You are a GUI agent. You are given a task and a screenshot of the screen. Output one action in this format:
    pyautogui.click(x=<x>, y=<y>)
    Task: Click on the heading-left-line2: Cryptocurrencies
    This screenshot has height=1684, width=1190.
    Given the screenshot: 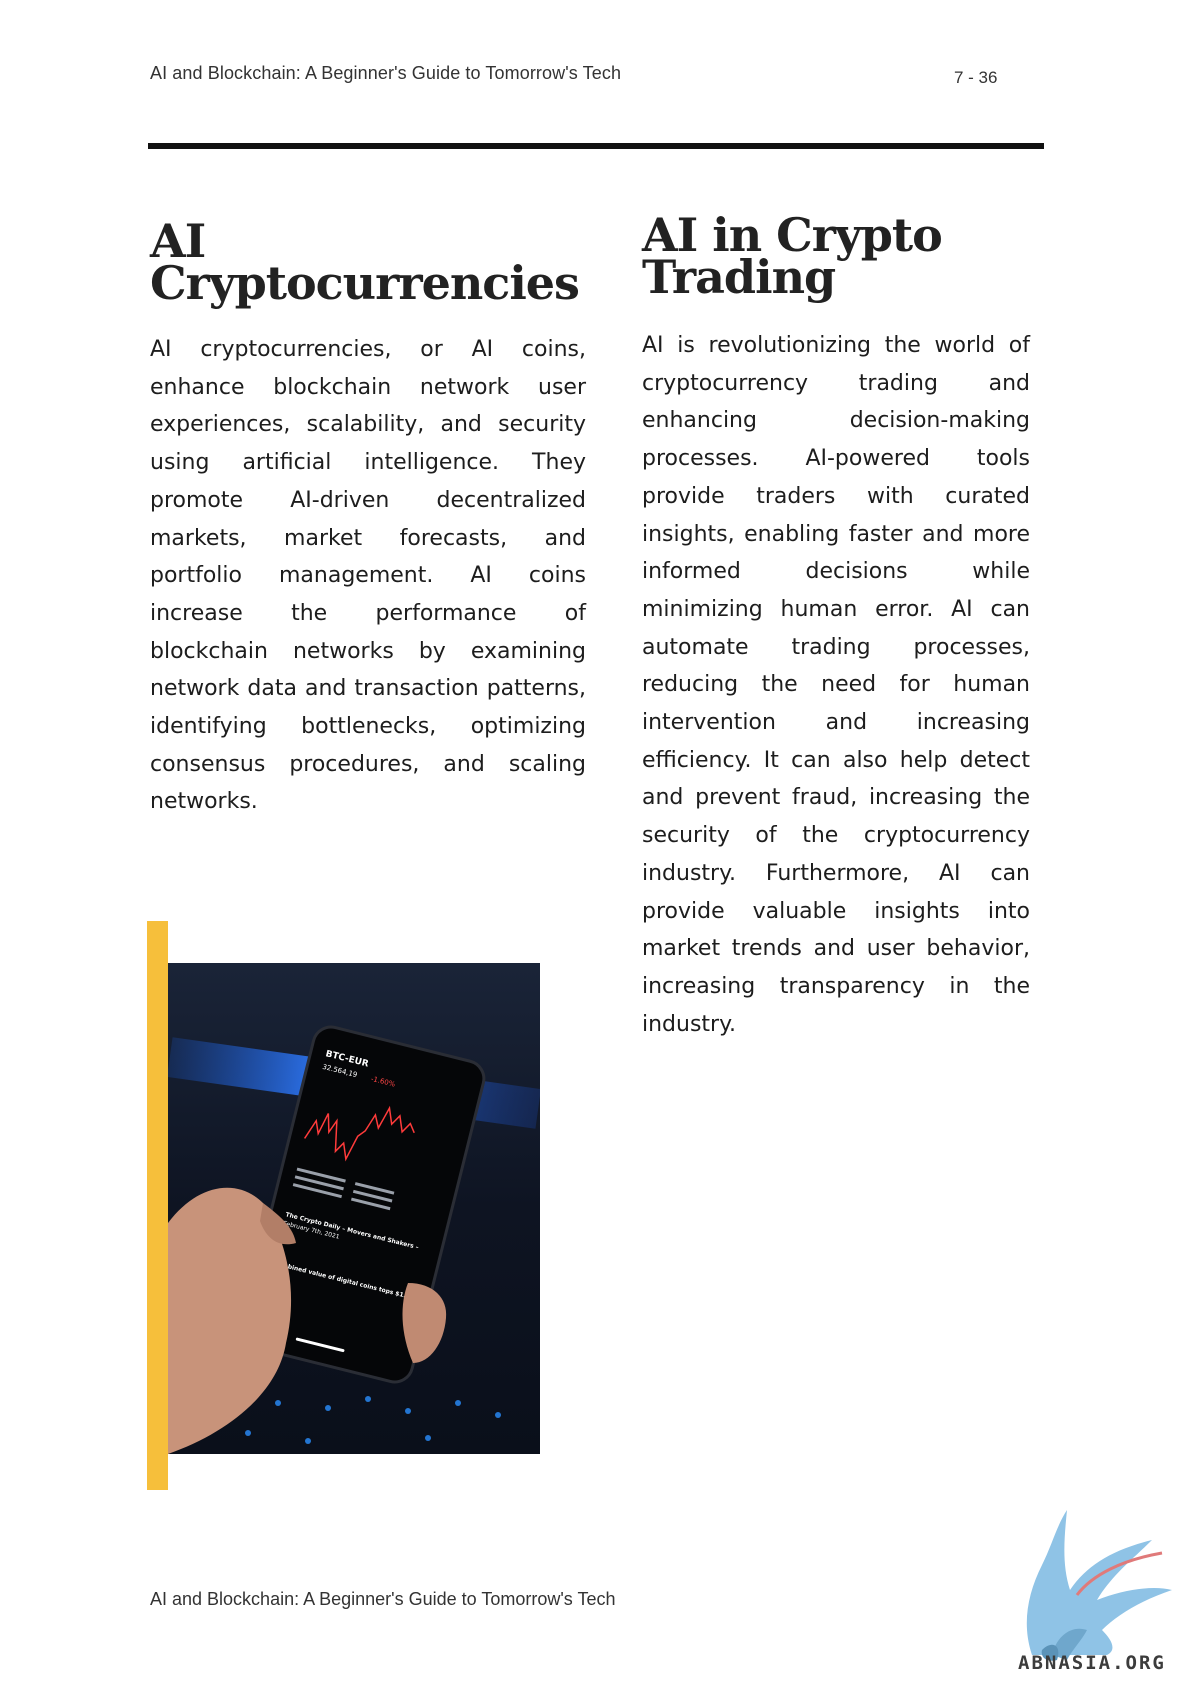 What is the action you would take?
    pyautogui.click(x=365, y=283)
    